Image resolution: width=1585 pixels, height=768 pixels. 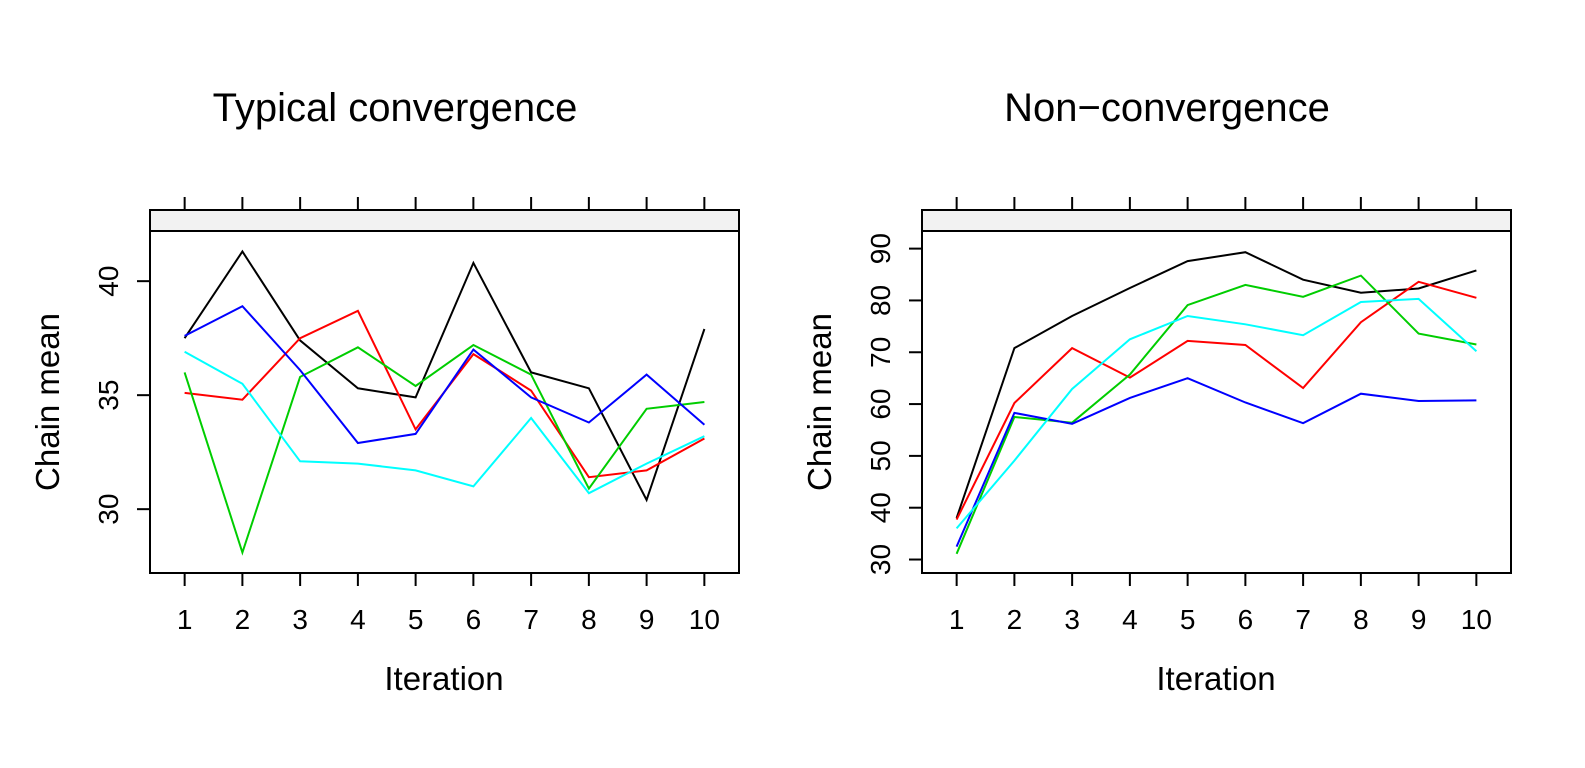 I want to click on y-tick-label: 35, so click(x=108, y=395).